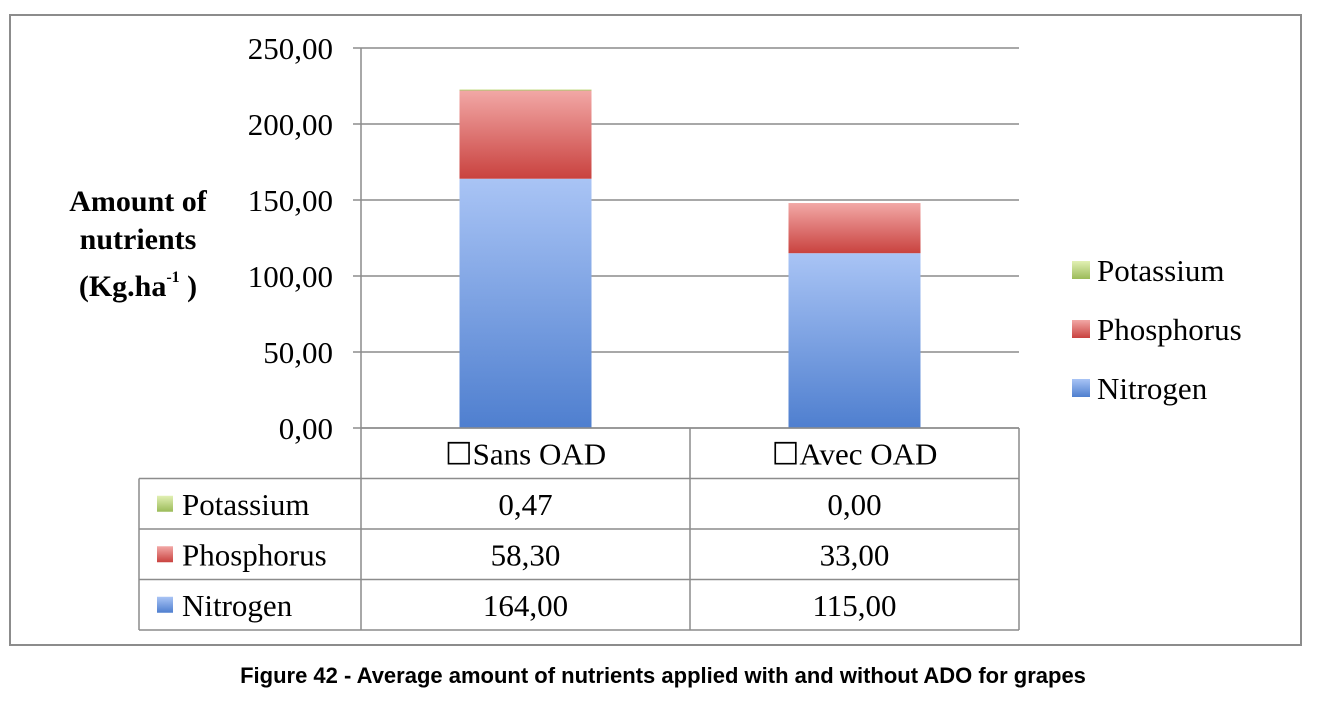  What do you see at coordinates (188, 286) in the screenshot?
I see `y-axis-label-close: )` at bounding box center [188, 286].